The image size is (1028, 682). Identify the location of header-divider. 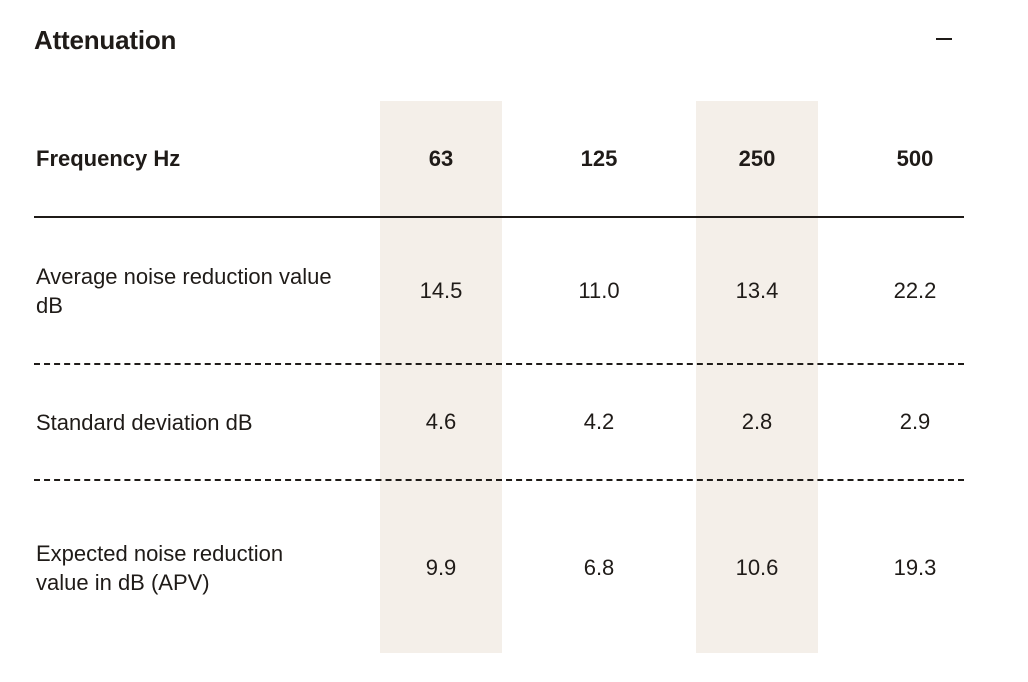
(499, 217).